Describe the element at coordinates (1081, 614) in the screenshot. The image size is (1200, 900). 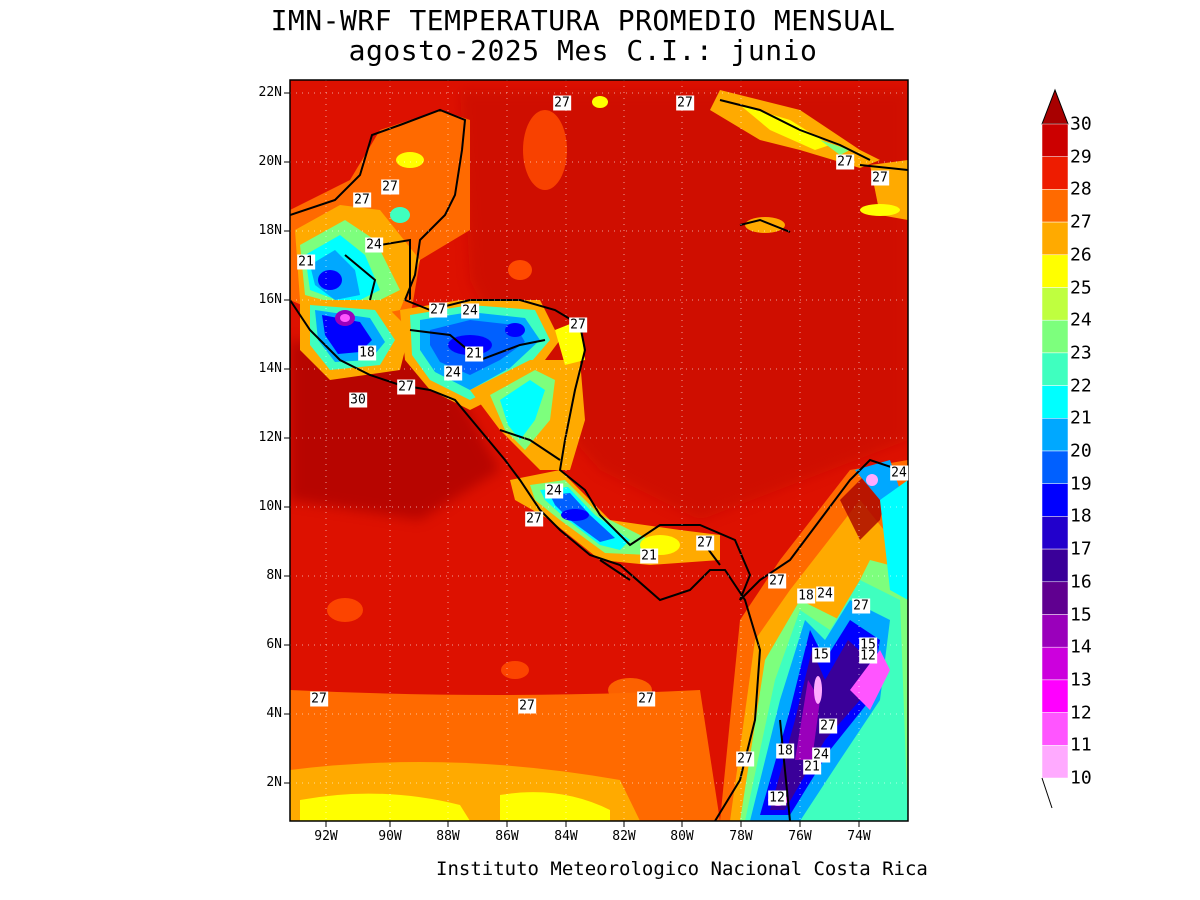
I see `colorbar-label: 15` at that location.